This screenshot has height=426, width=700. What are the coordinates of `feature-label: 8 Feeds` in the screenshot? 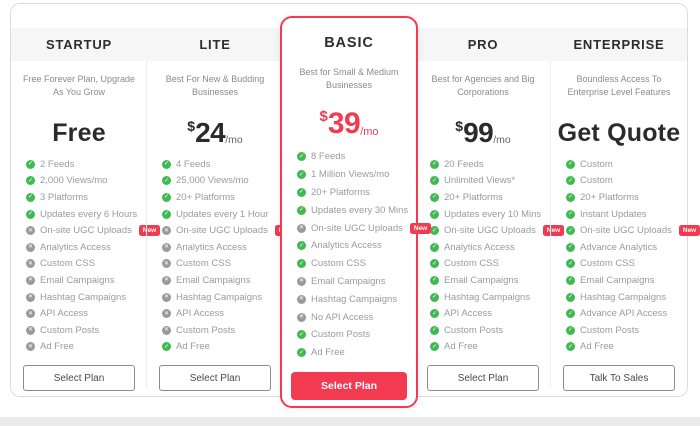 It's located at (328, 157).